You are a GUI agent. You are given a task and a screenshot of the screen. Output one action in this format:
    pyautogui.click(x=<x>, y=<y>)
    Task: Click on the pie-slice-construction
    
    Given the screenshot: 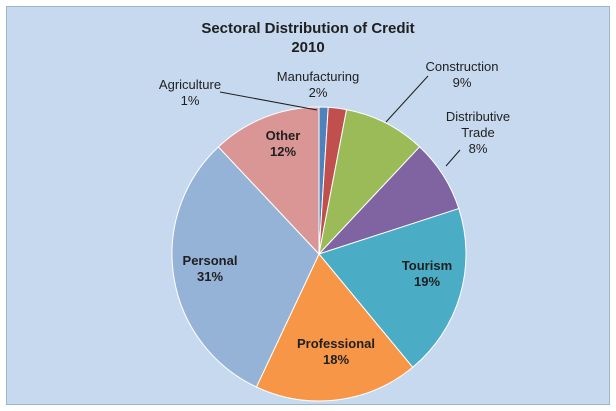 What is the action you would take?
    pyautogui.click(x=369, y=182)
    